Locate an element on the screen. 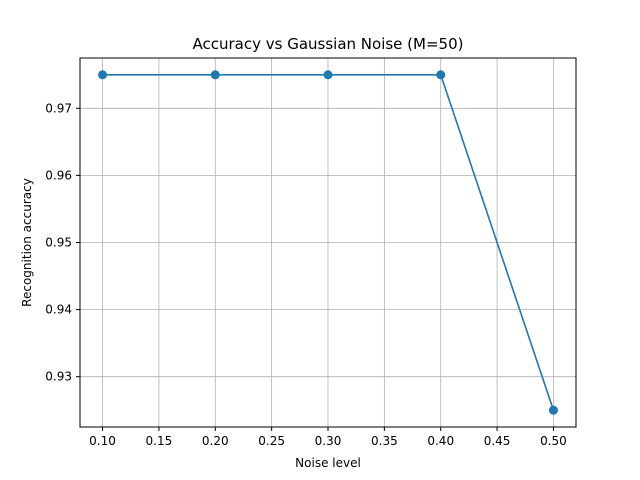 The image size is (640, 480). y-axis-ticks: 0.93 0.94 0.95 0.96 0.97 is located at coordinates (62, 242).